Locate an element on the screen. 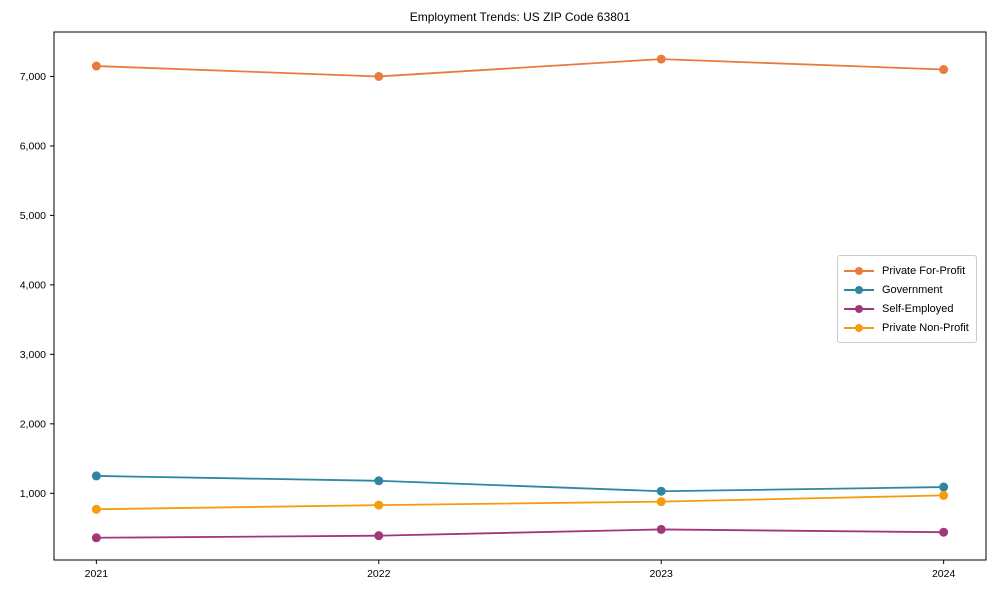  legend-item: Private Non-Profit is located at coordinates (906, 327).